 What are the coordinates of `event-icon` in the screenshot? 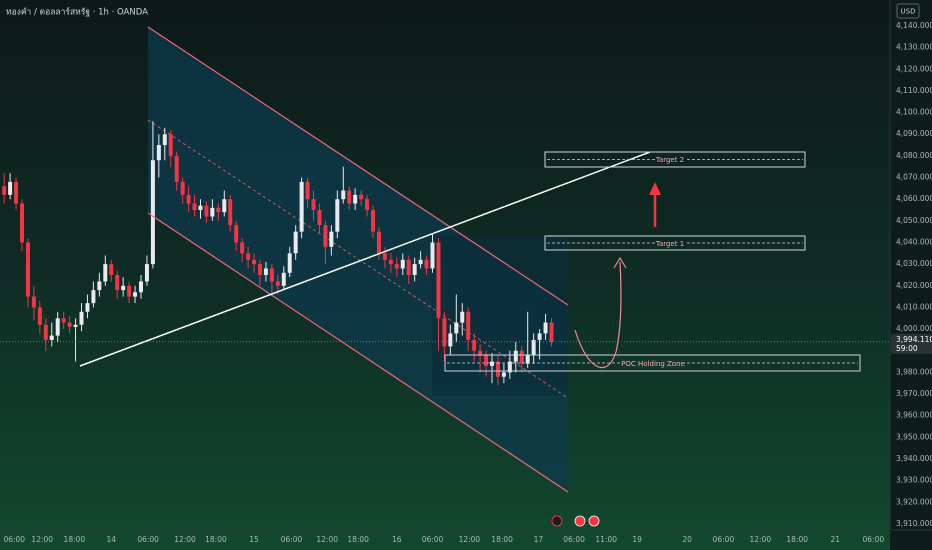 It's located at (594, 521).